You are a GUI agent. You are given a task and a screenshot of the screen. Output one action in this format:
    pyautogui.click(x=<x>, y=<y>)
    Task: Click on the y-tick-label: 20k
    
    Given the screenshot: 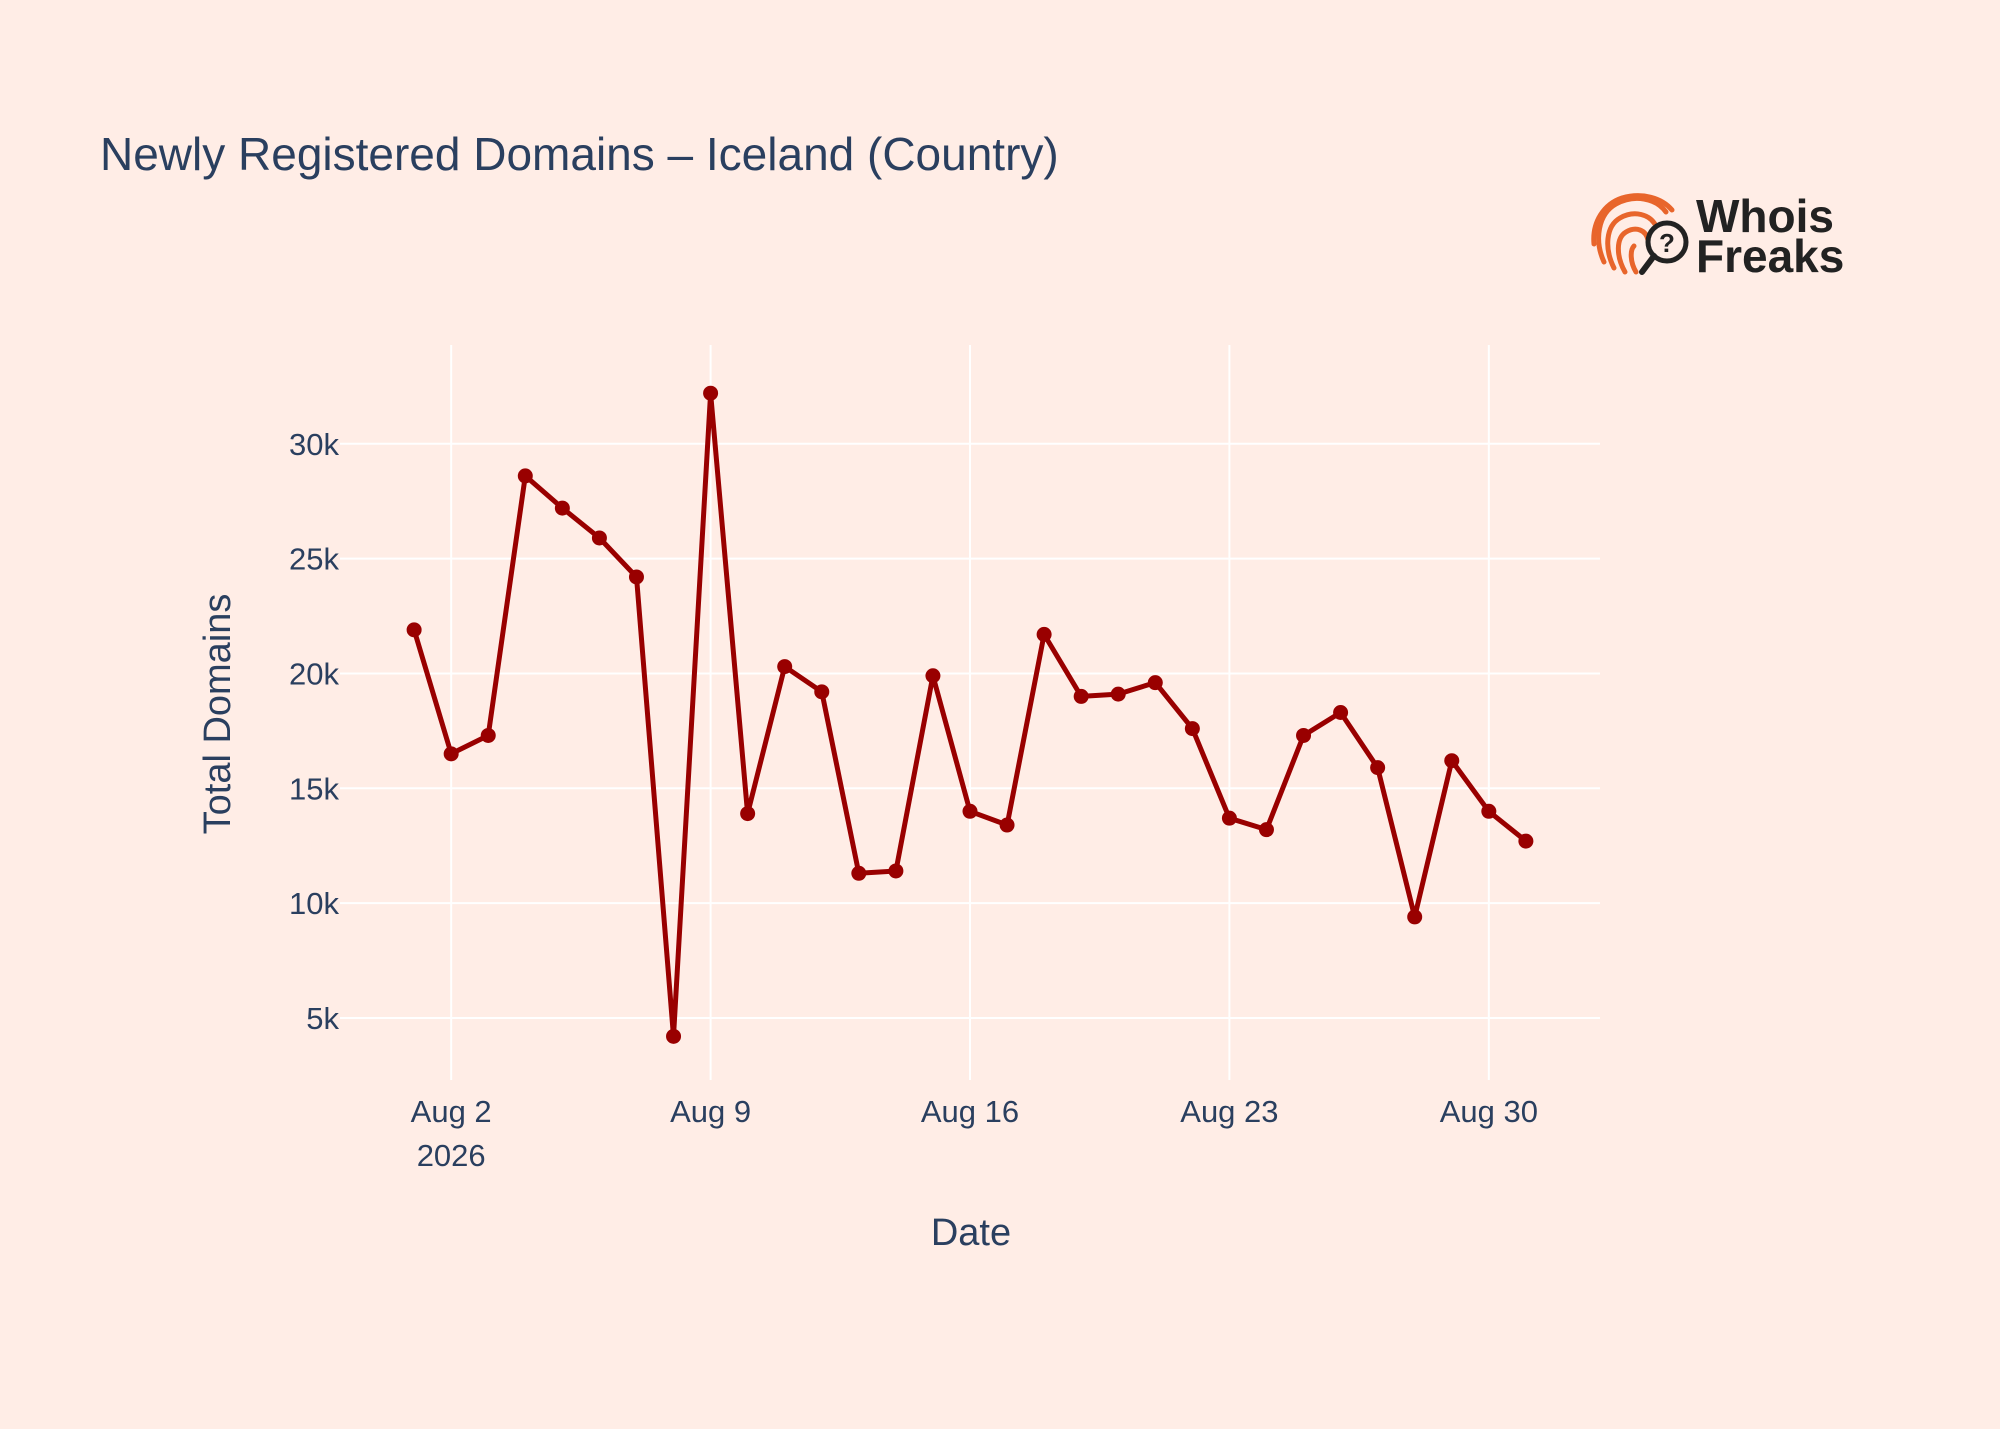 What is the action you would take?
    pyautogui.click(x=314, y=673)
    